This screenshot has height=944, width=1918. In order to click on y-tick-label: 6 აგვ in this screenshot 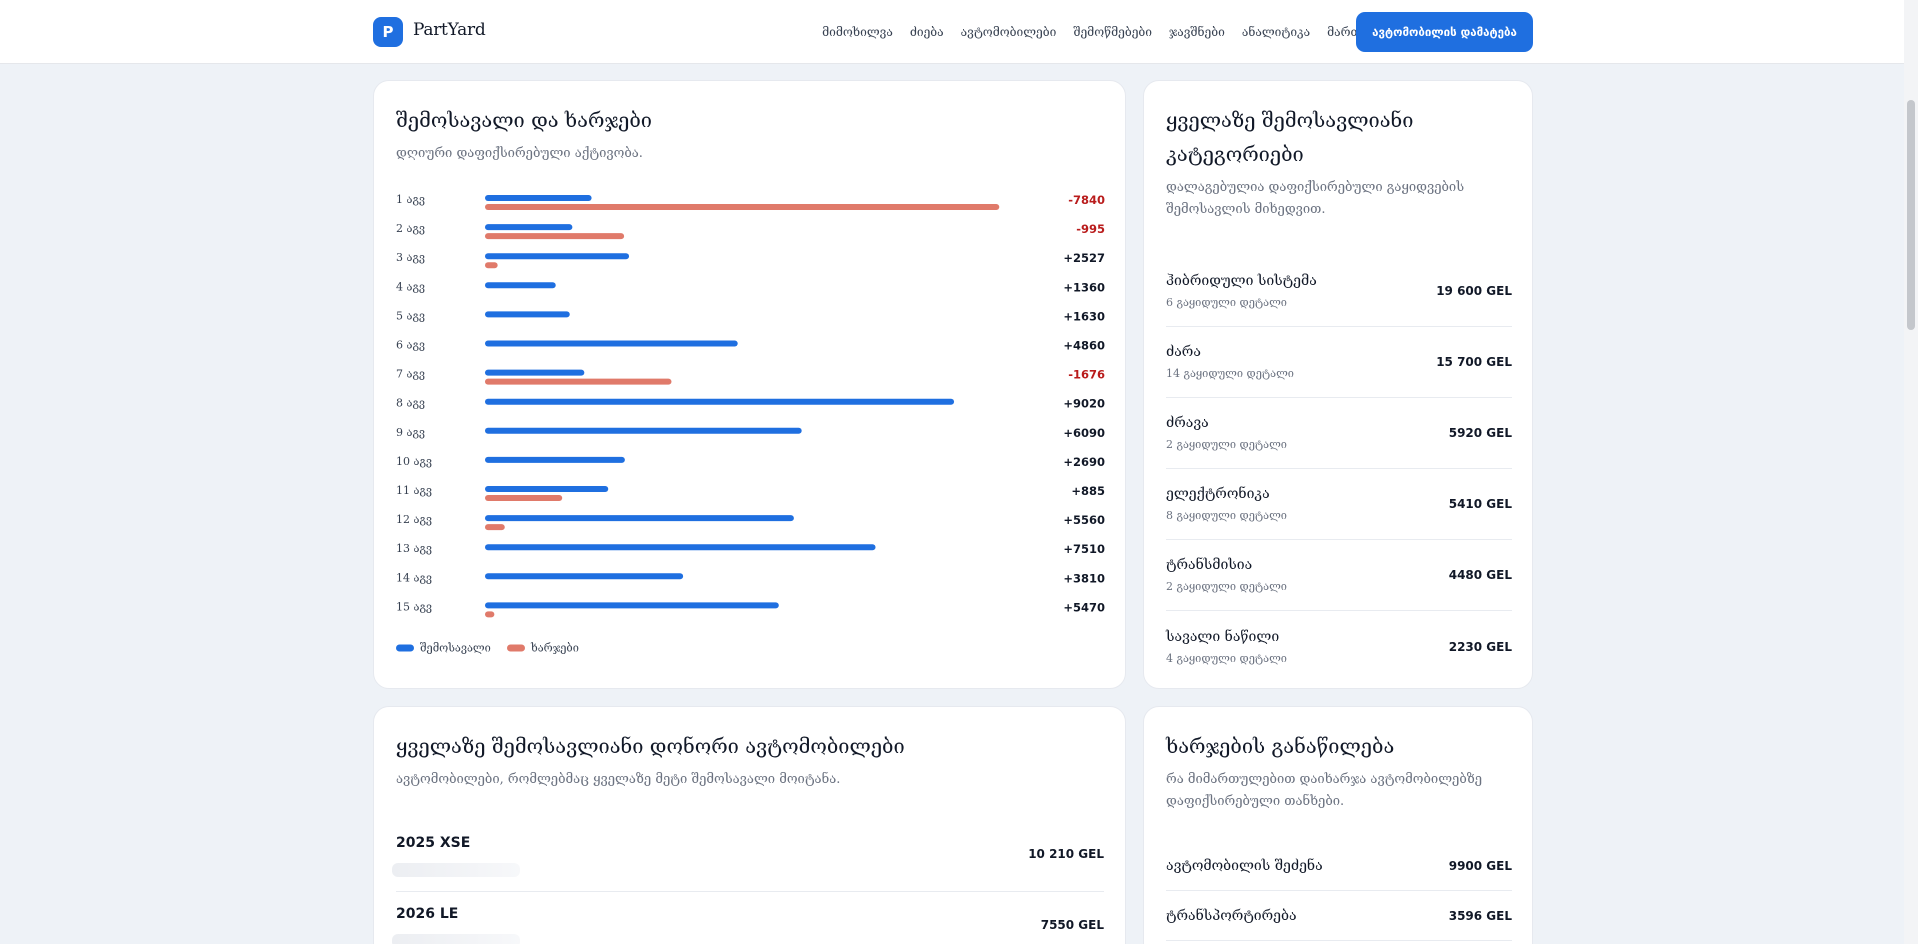, I will do `click(410, 345)`.